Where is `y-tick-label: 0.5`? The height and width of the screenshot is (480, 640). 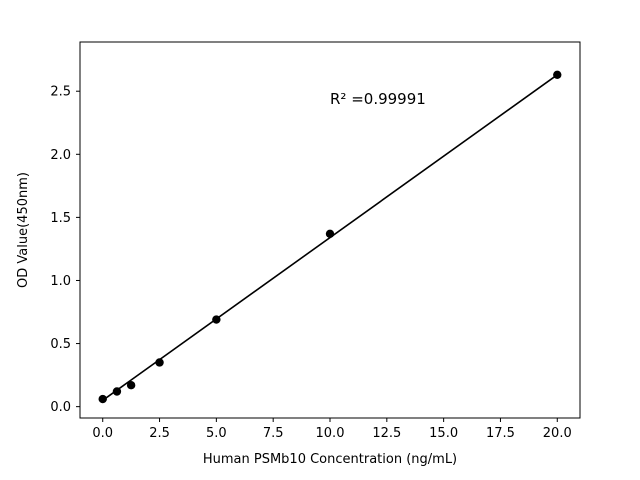 y-tick-label: 0.5 is located at coordinates (60, 344).